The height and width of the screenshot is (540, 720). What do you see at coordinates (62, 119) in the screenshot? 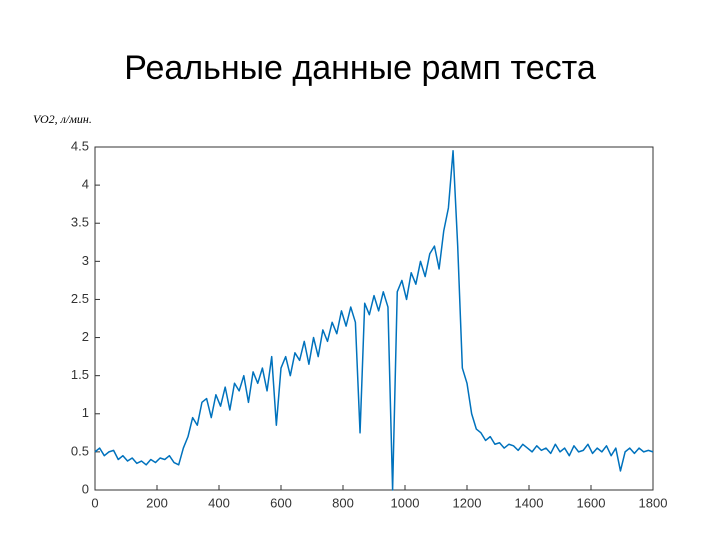
I see `y-axis-label: VO2, л/мин.` at bounding box center [62, 119].